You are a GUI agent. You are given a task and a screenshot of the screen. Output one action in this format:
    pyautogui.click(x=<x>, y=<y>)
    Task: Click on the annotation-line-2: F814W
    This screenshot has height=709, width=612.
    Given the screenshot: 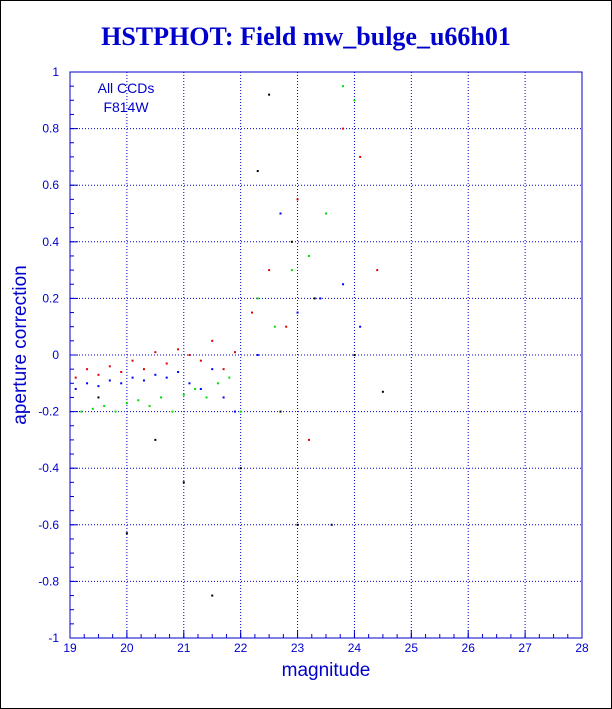 What is the action you would take?
    pyautogui.click(x=126, y=107)
    